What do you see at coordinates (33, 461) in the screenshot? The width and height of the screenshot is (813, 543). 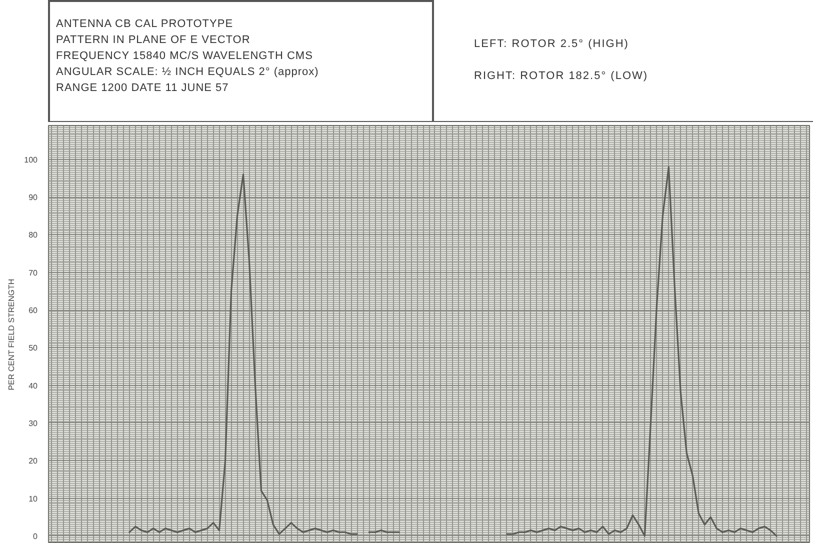 I see `y-tick-label: 20` at bounding box center [33, 461].